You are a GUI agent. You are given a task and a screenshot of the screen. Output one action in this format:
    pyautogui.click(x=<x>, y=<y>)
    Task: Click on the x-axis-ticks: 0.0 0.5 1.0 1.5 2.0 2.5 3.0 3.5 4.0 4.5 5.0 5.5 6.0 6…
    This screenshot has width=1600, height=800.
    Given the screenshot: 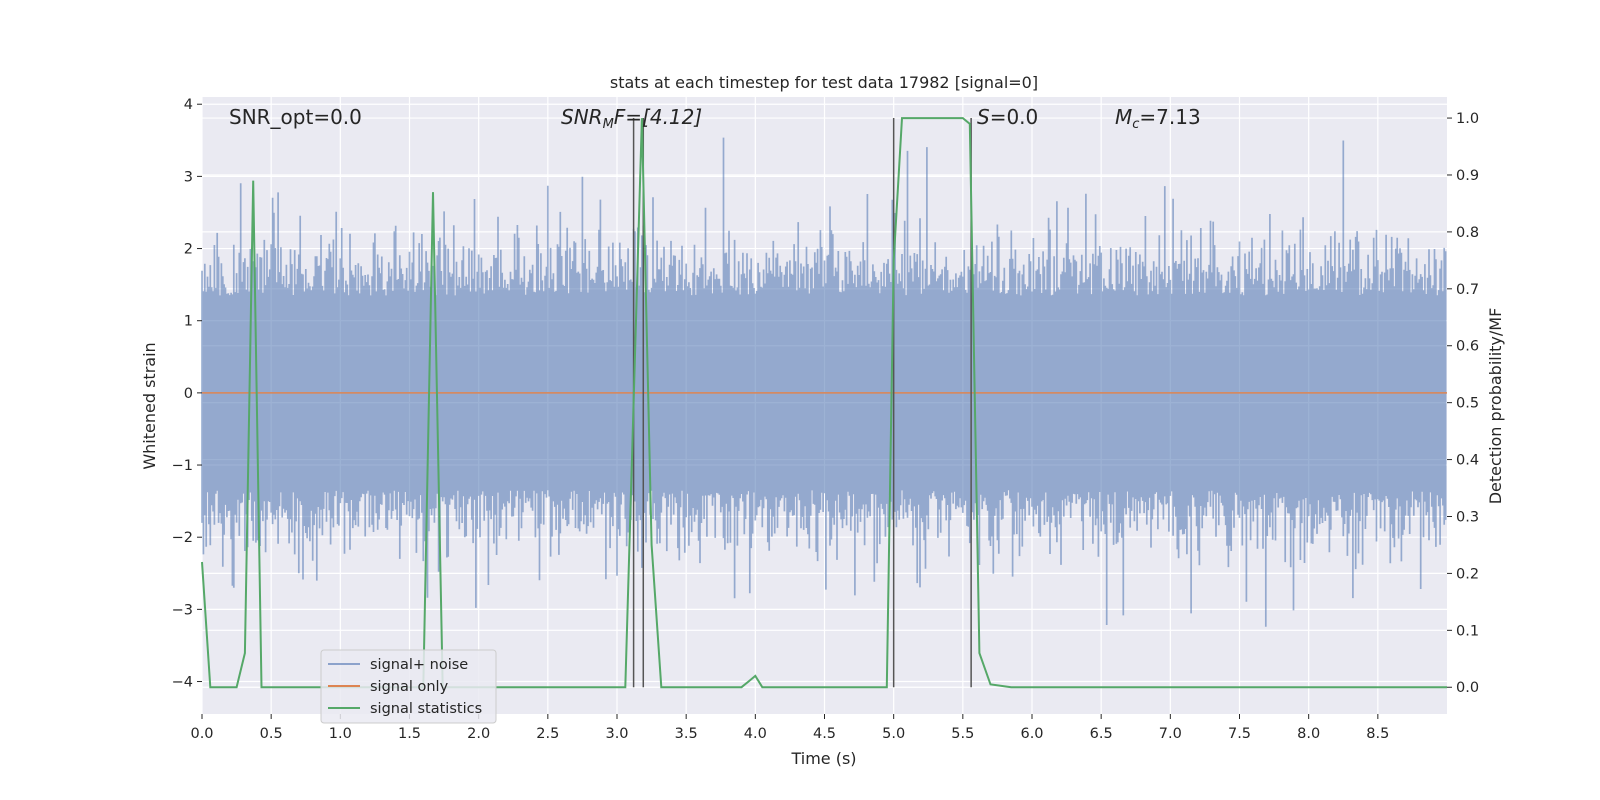 What is the action you would take?
    pyautogui.click(x=789, y=728)
    